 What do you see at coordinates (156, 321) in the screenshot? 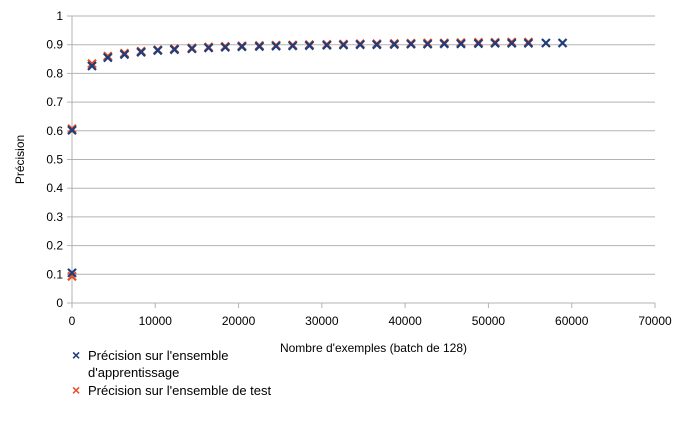
I see `x-tick-label: 10000` at bounding box center [156, 321].